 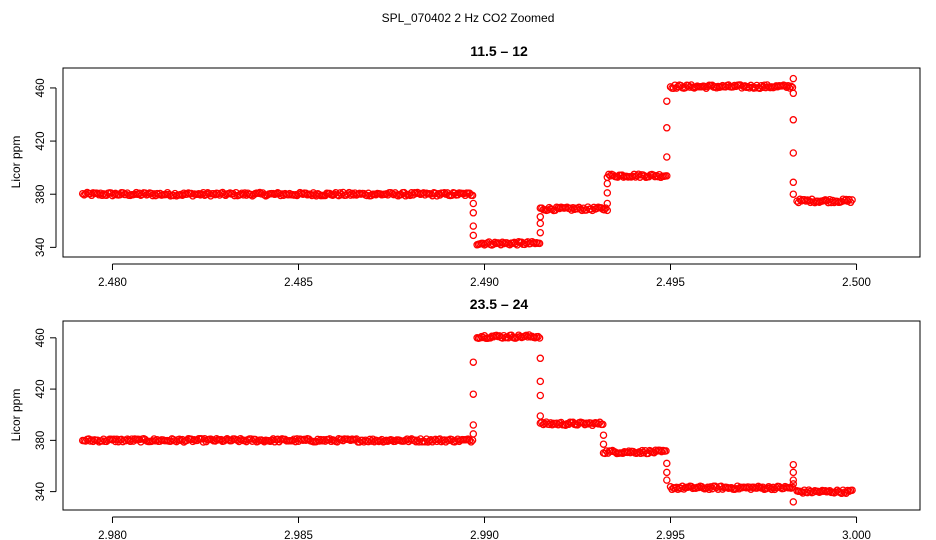 I want to click on x-tick-label-top: 2.500, so click(x=856, y=283).